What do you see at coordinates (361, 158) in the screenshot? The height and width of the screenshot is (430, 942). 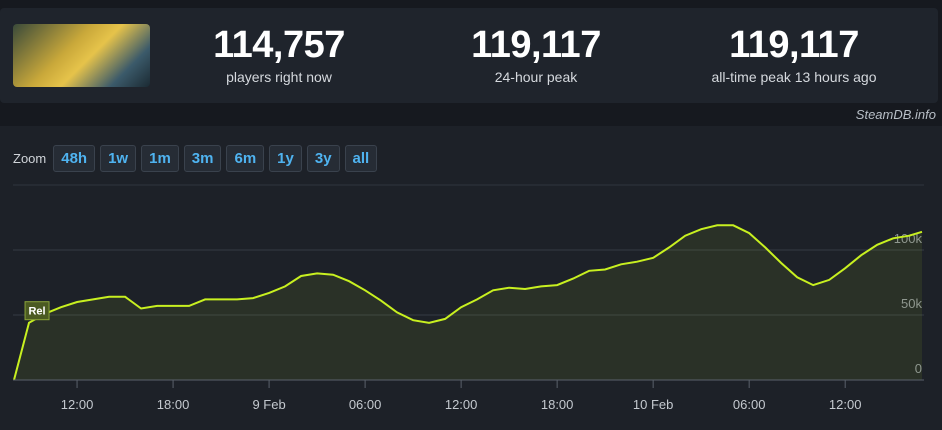 I see `zoom-button: all` at bounding box center [361, 158].